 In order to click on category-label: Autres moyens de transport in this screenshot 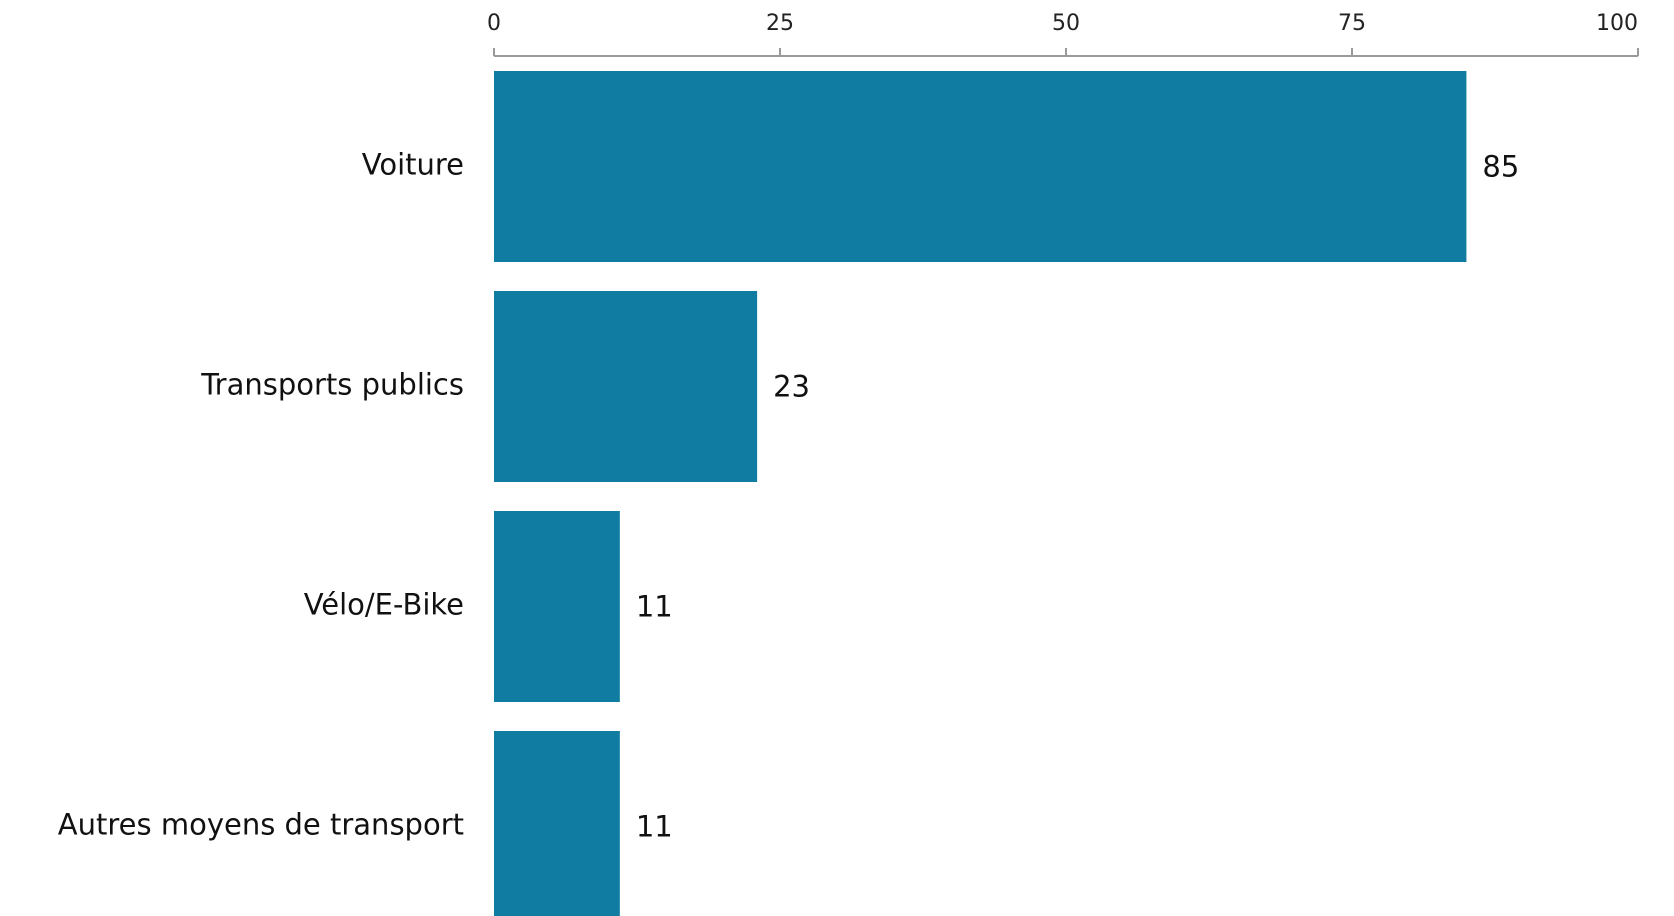, I will do `click(261, 825)`.